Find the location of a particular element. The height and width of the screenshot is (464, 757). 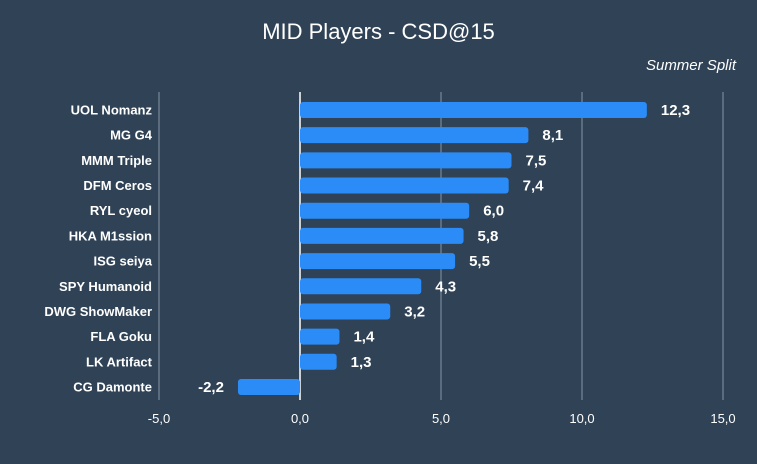

value-label: 6,0 is located at coordinates (493, 211).